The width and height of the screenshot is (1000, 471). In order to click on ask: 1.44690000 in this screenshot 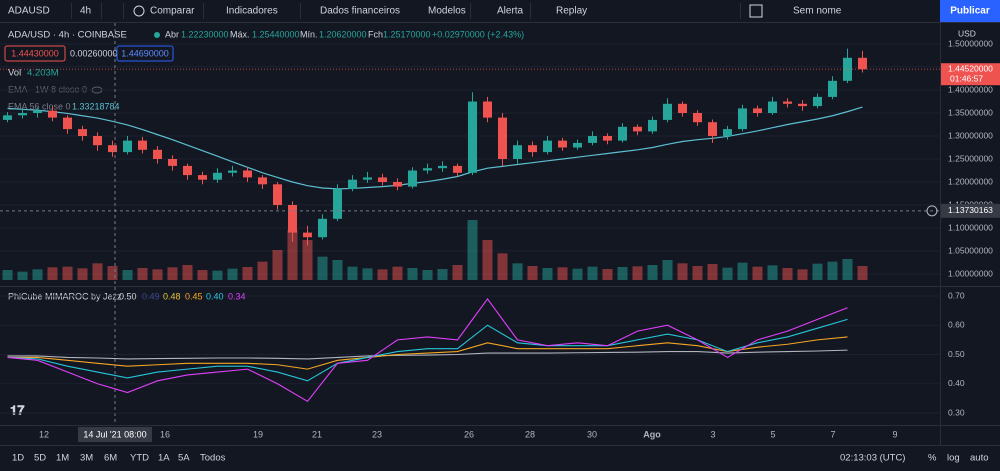, I will do `click(145, 53)`.